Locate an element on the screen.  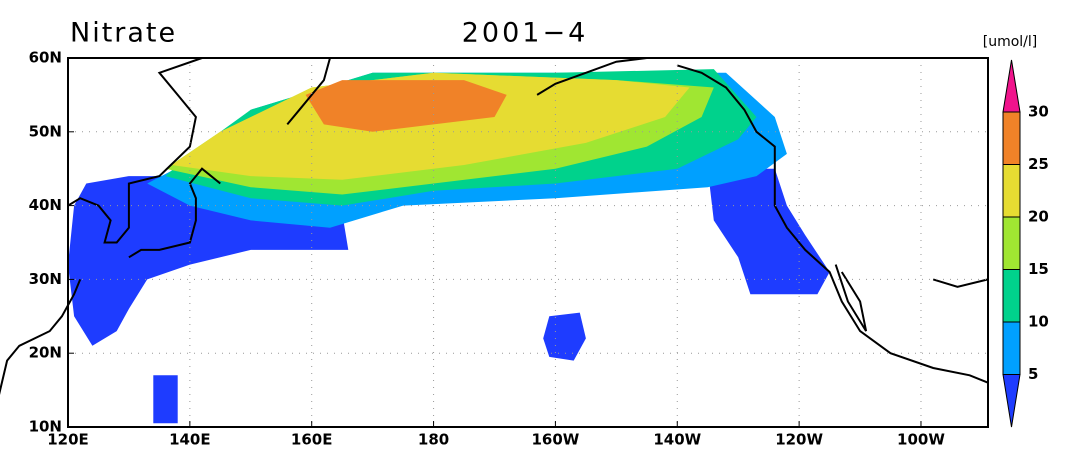
colorbar-label: 30 is located at coordinates (1038, 112).